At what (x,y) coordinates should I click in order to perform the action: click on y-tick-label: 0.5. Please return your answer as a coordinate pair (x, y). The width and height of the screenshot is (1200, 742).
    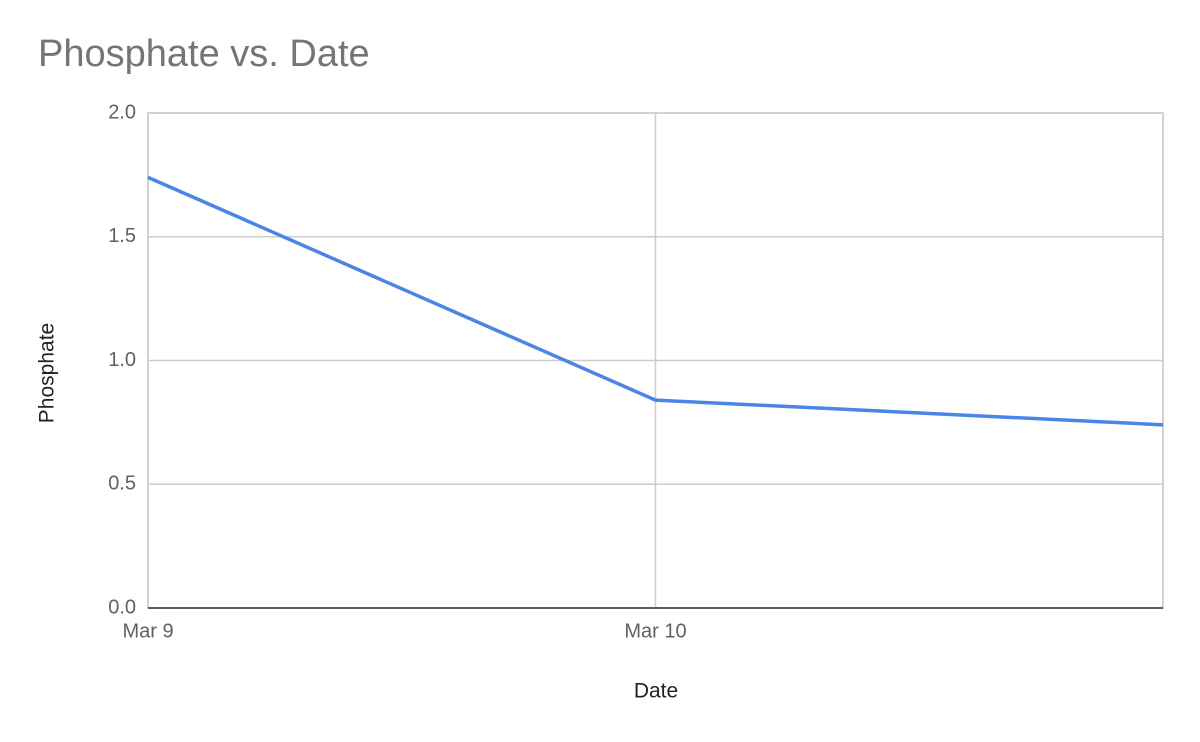
    Looking at the image, I should click on (122, 484).